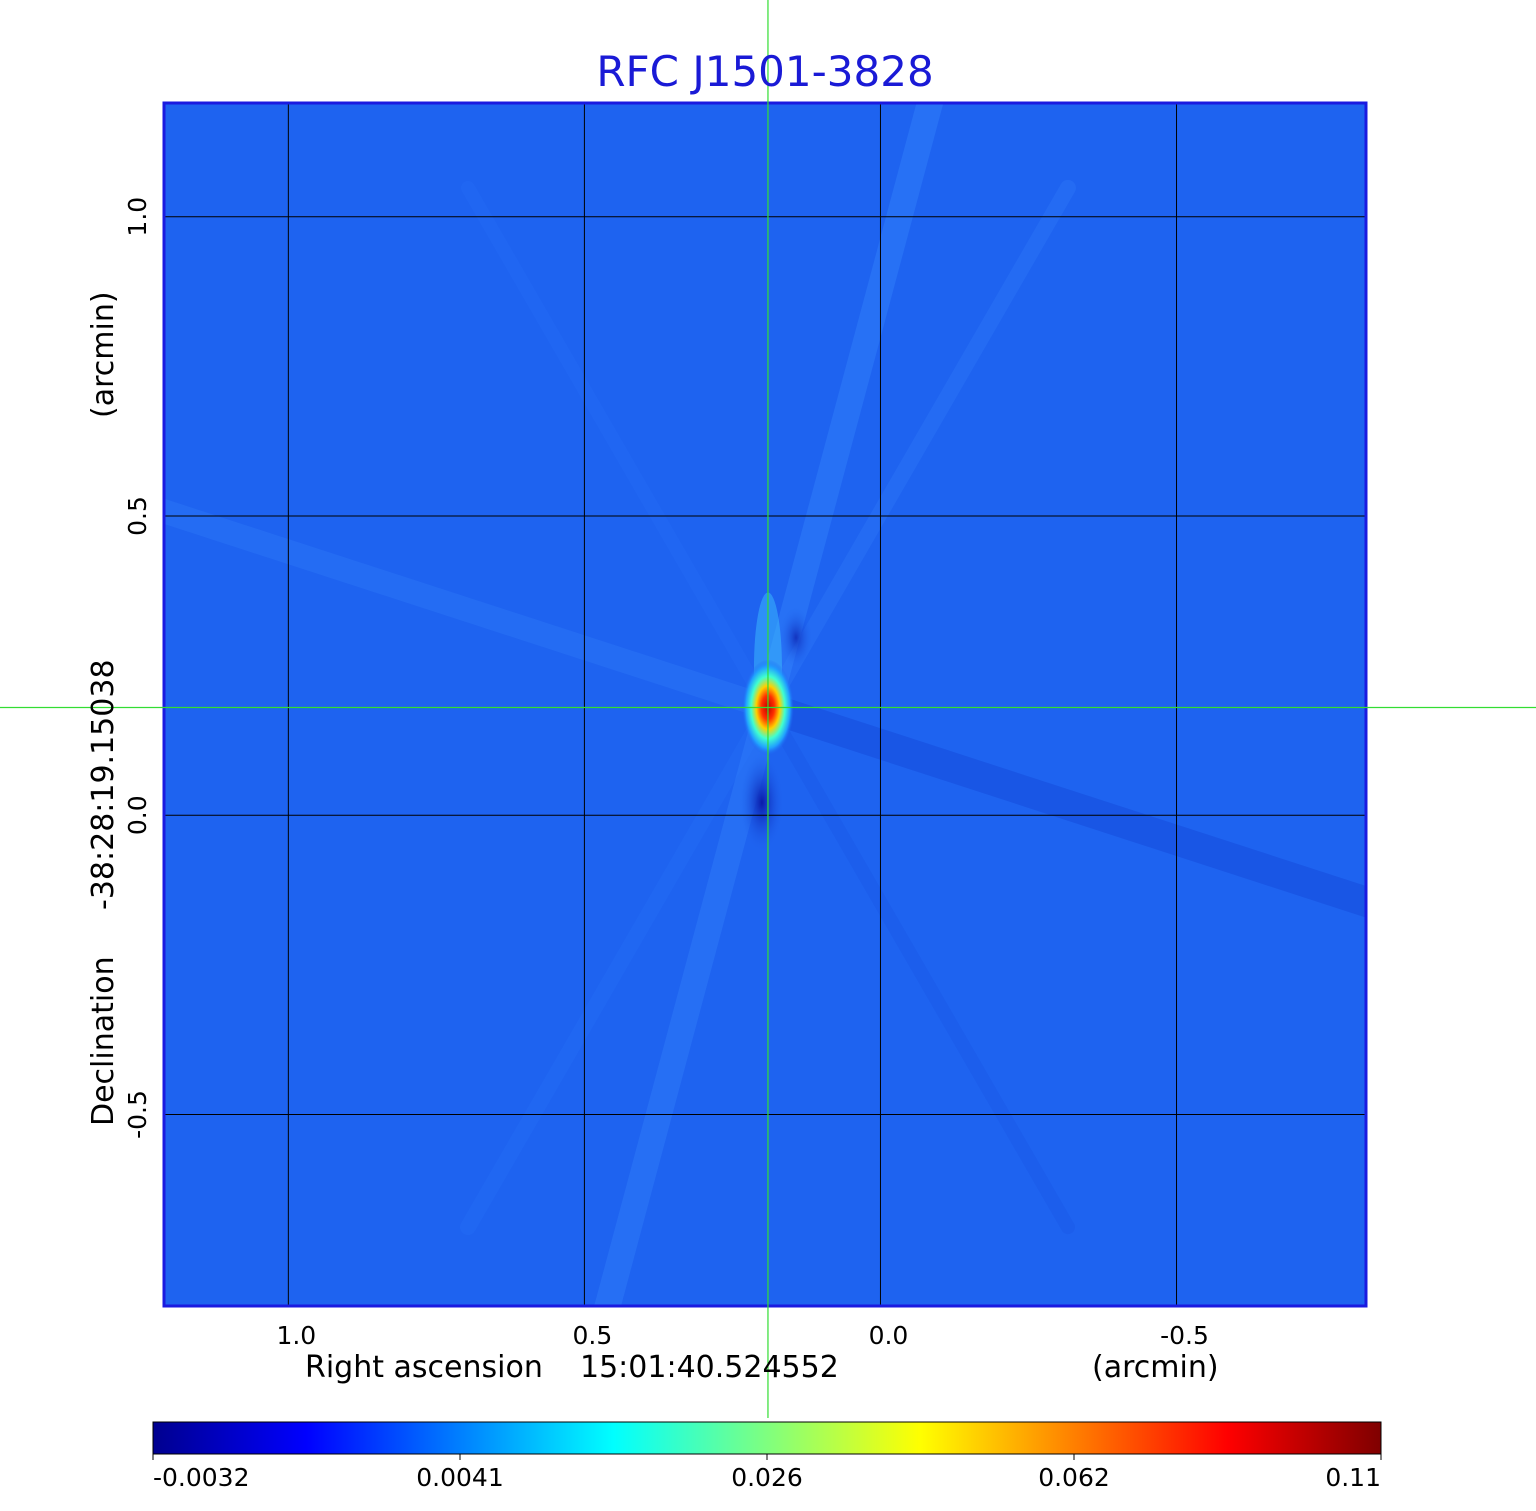 The width and height of the screenshot is (1536, 1511). Describe the element at coordinates (1155, 1367) in the screenshot. I see `x-axis-unit: (arcmin)` at that location.